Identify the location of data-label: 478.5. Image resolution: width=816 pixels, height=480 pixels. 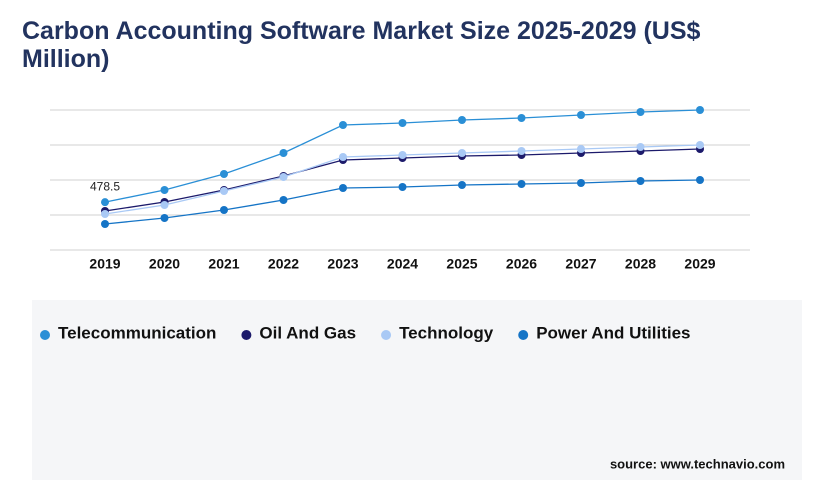
(105, 186).